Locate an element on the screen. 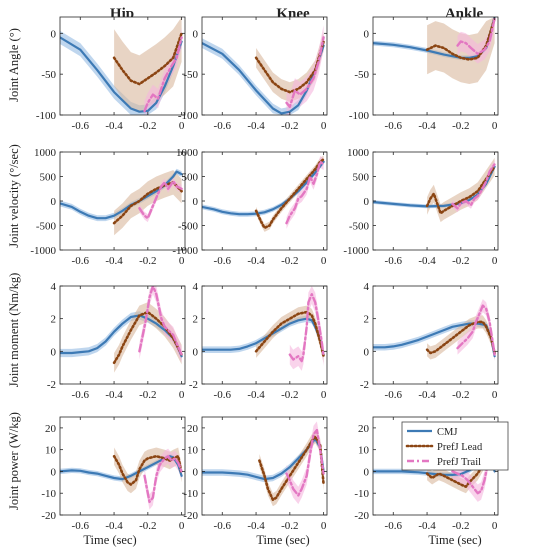  xlabel-ankle: Time (sec) is located at coordinates (454, 540).